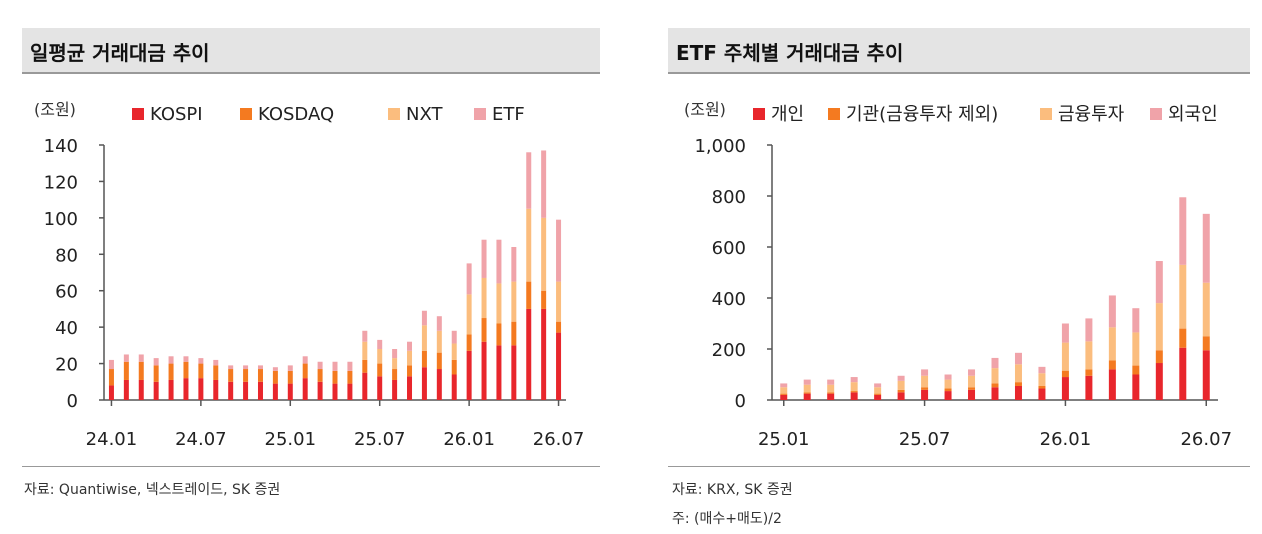  Describe the element at coordinates (729, 197) in the screenshot. I see `y-tick-label: 800` at that location.